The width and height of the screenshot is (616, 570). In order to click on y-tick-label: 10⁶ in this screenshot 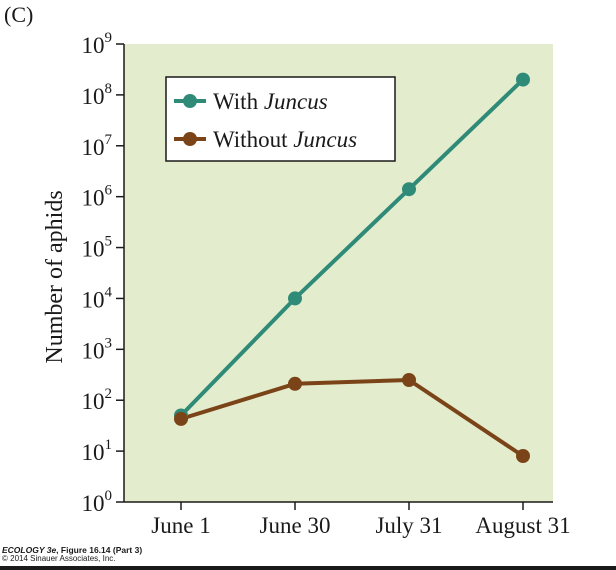, I will do `click(97, 197)`.